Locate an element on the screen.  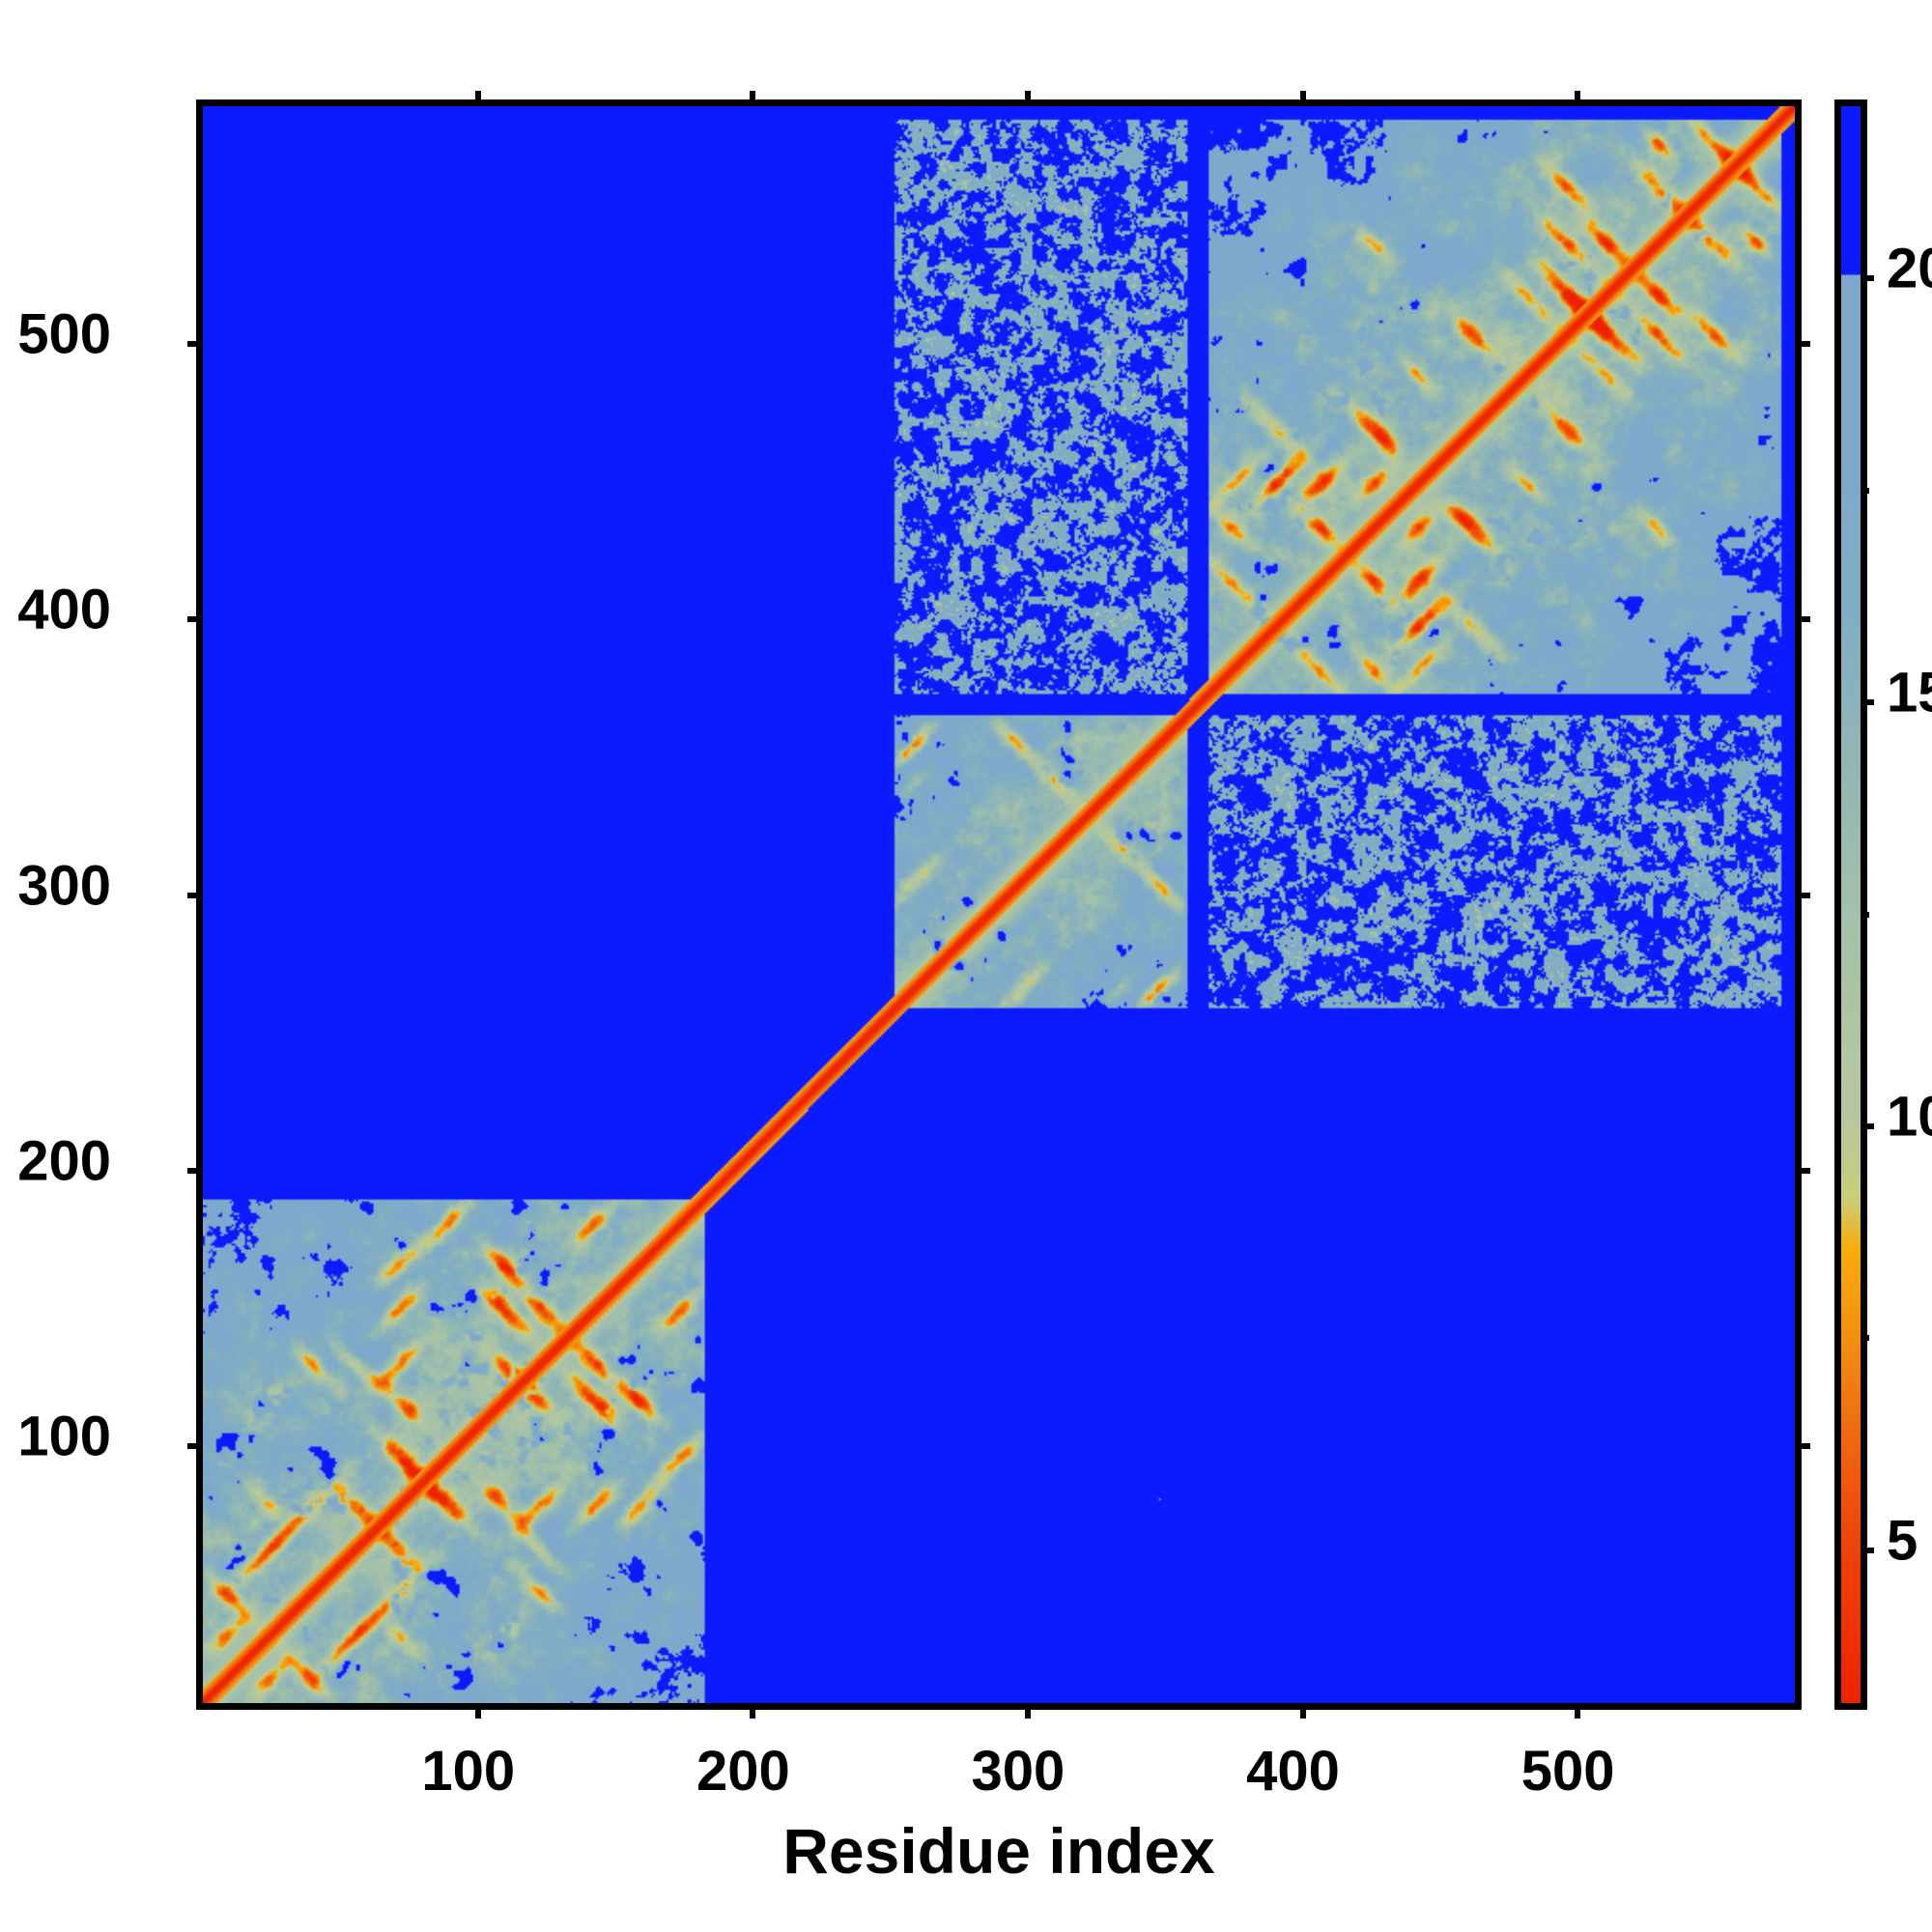
colorbar-label-5: 5 is located at coordinates (1902, 1541).